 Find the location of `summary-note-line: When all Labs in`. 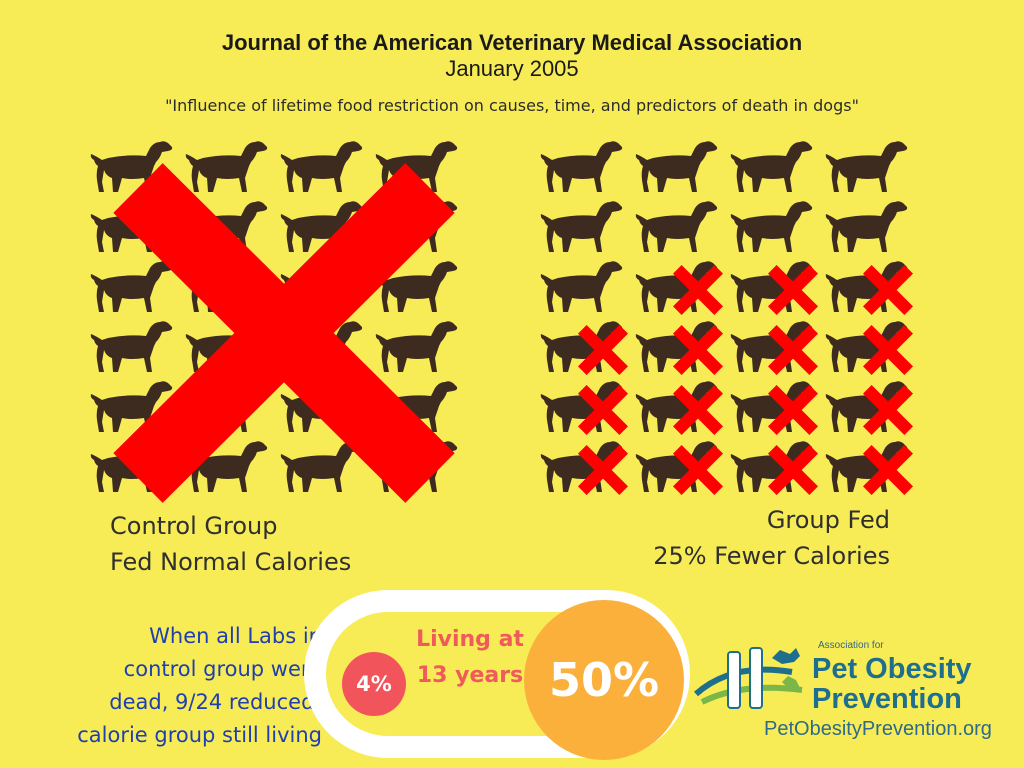

summary-note-line: When all Labs in is located at coordinates (235, 636).